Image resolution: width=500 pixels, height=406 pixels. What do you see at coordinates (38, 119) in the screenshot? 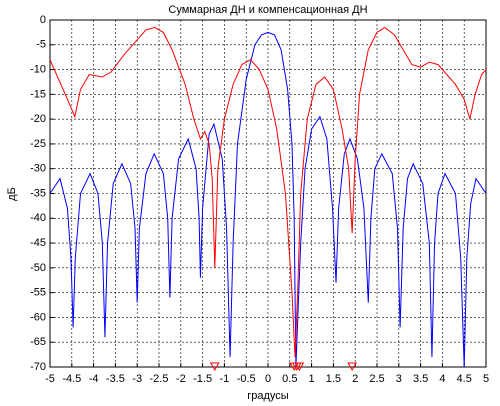
I see `y-tick-label: -20` at bounding box center [38, 119].